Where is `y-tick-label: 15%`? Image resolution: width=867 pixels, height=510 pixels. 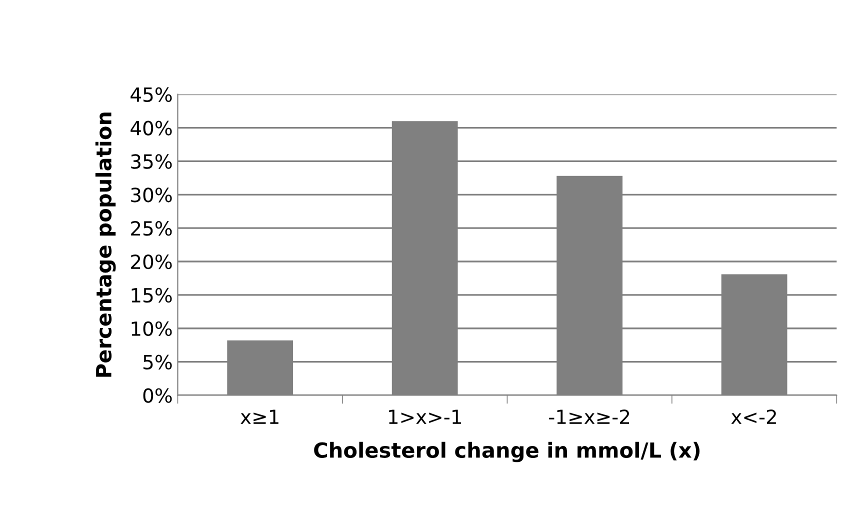
y-tick-label: 15% is located at coordinates (152, 295).